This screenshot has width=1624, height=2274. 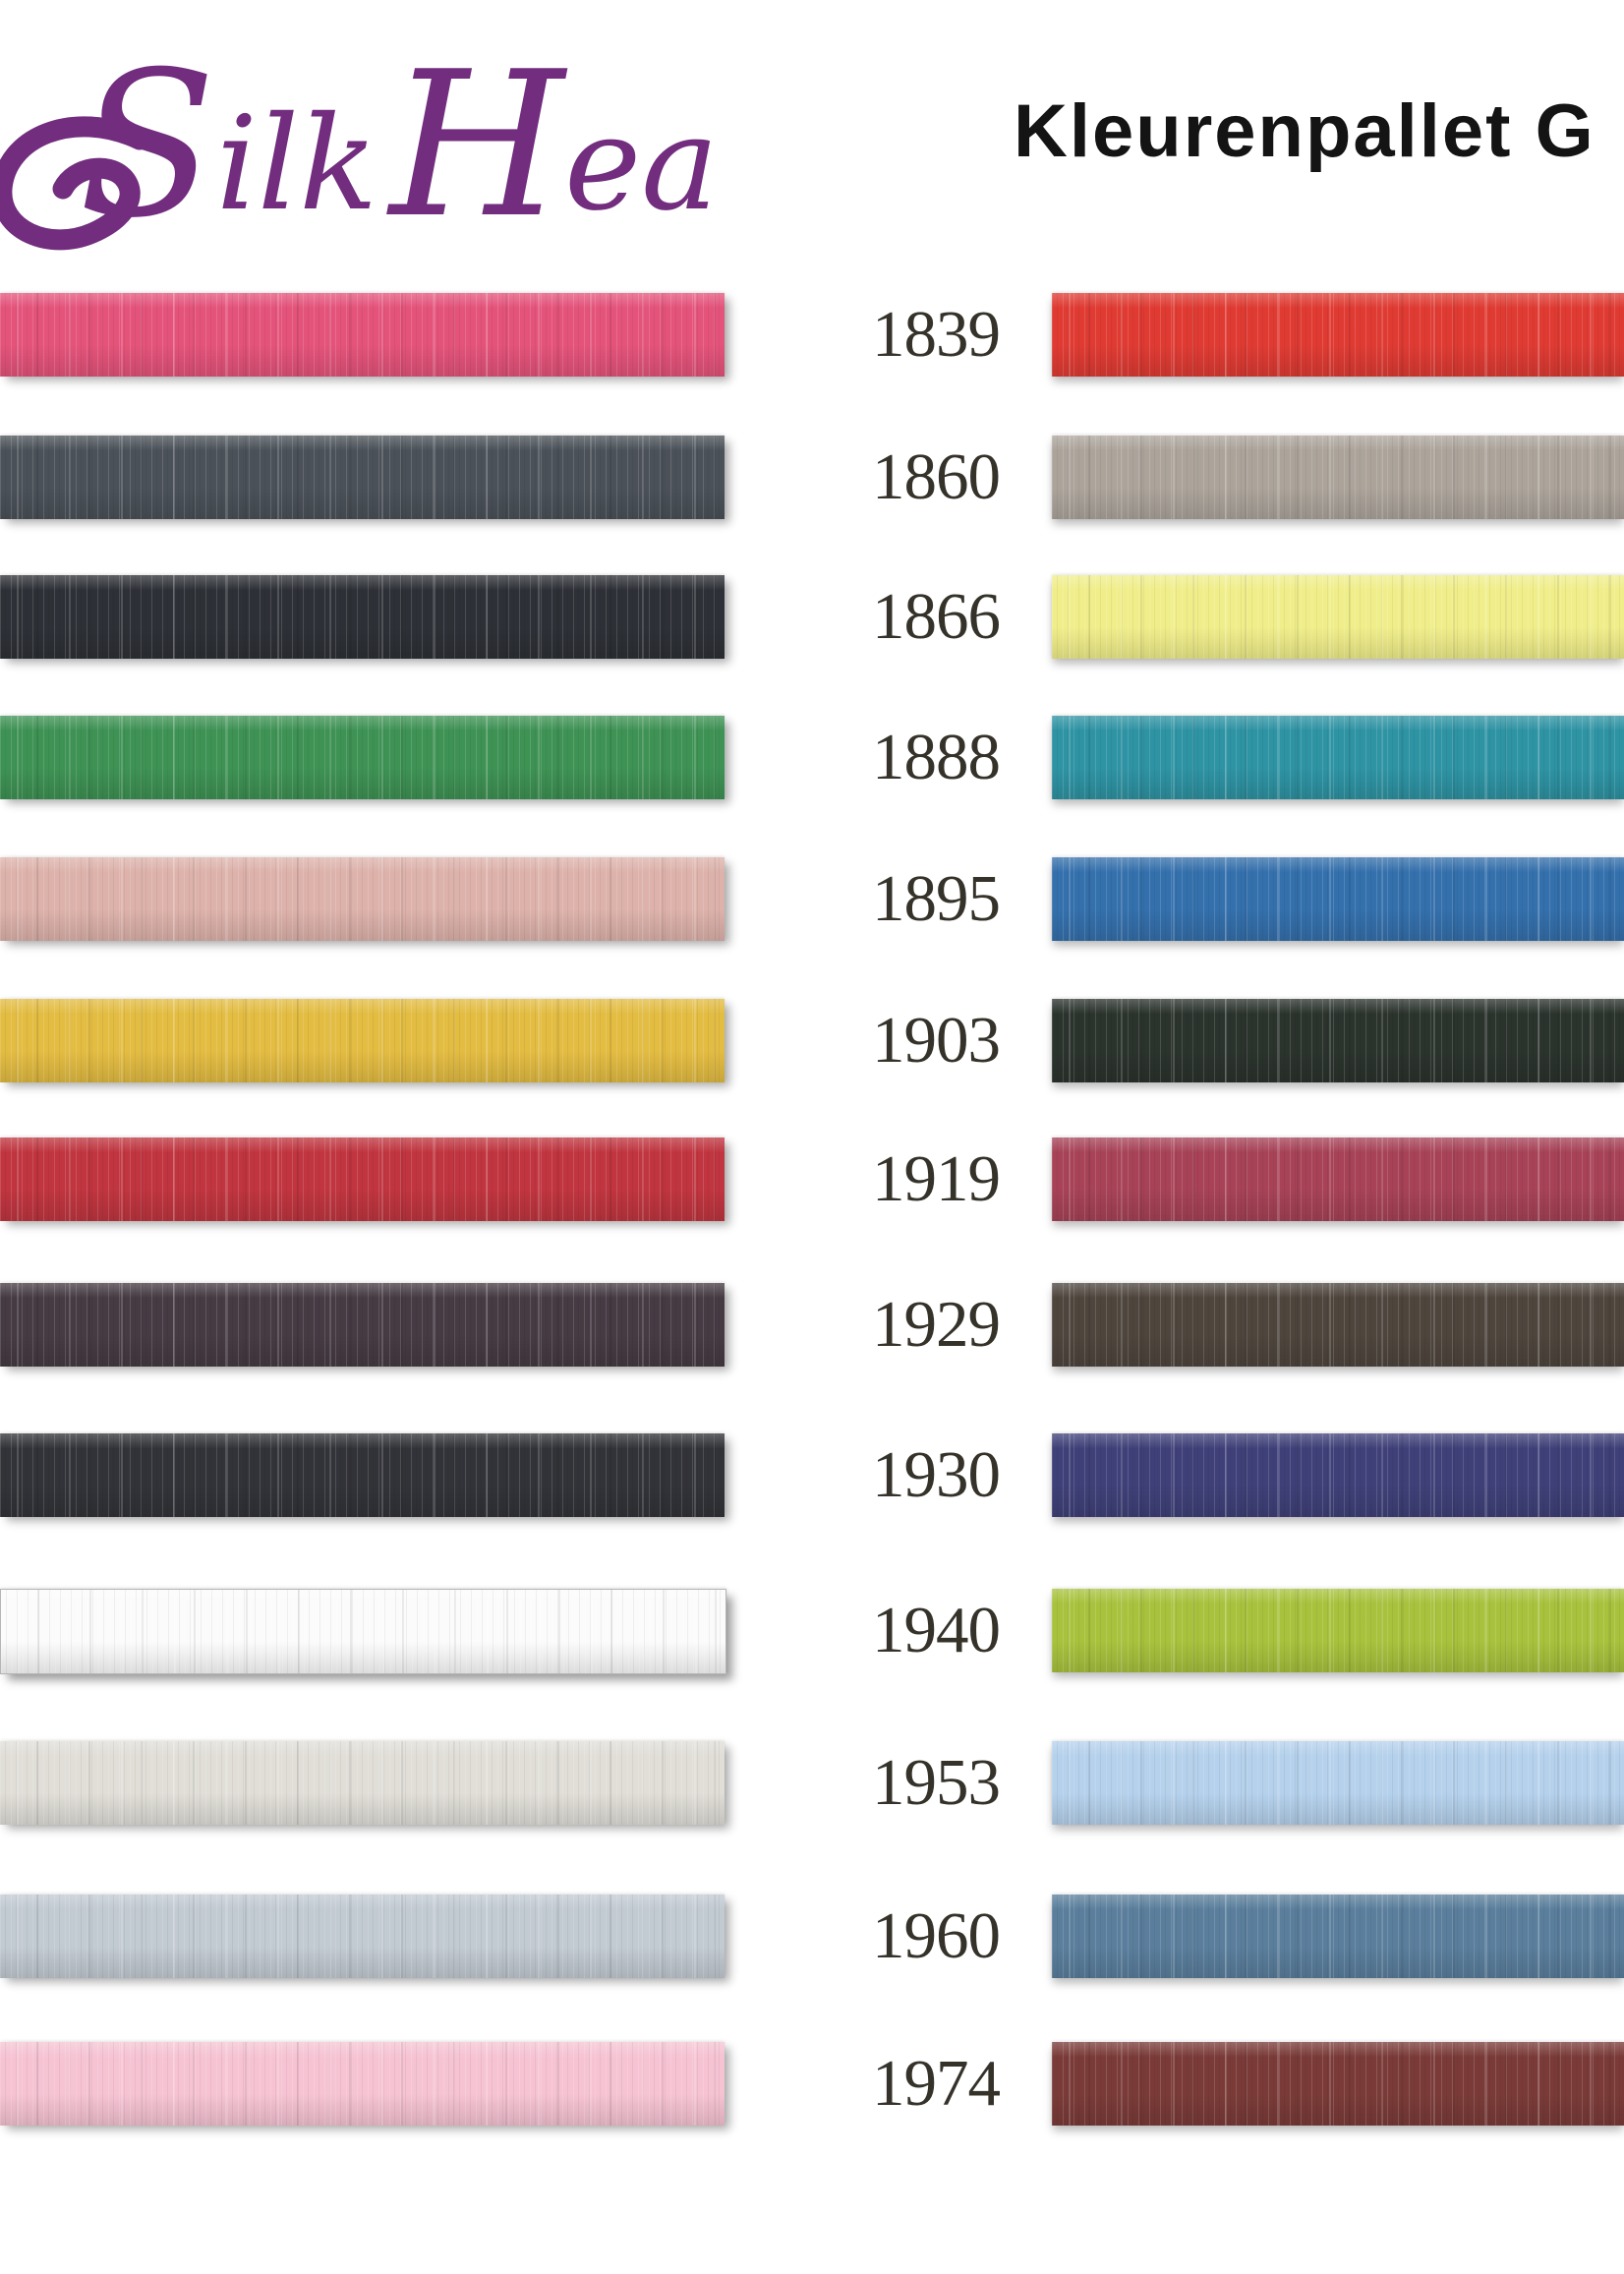 I want to click on swatch-code-1953: 1953, so click(x=936, y=1782).